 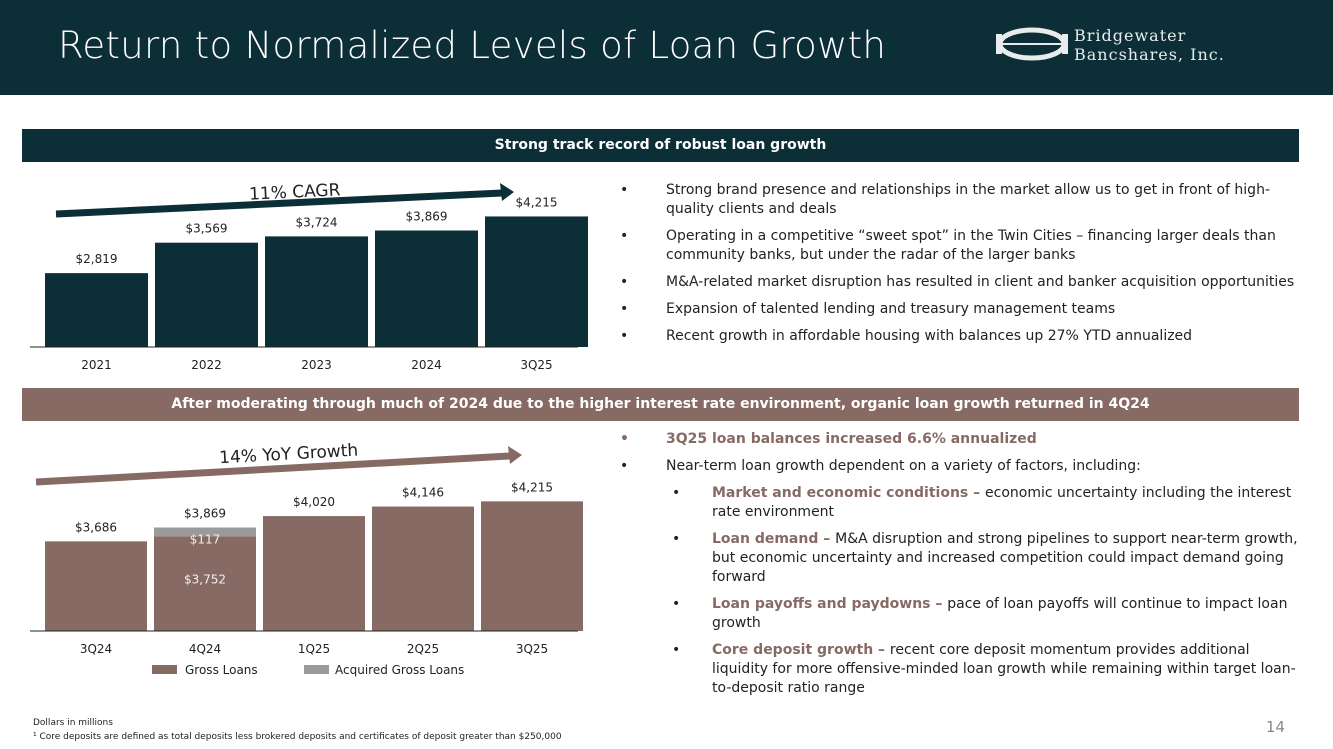 What do you see at coordinates (221, 670) in the screenshot?
I see `legend-label: Gross Loans` at bounding box center [221, 670].